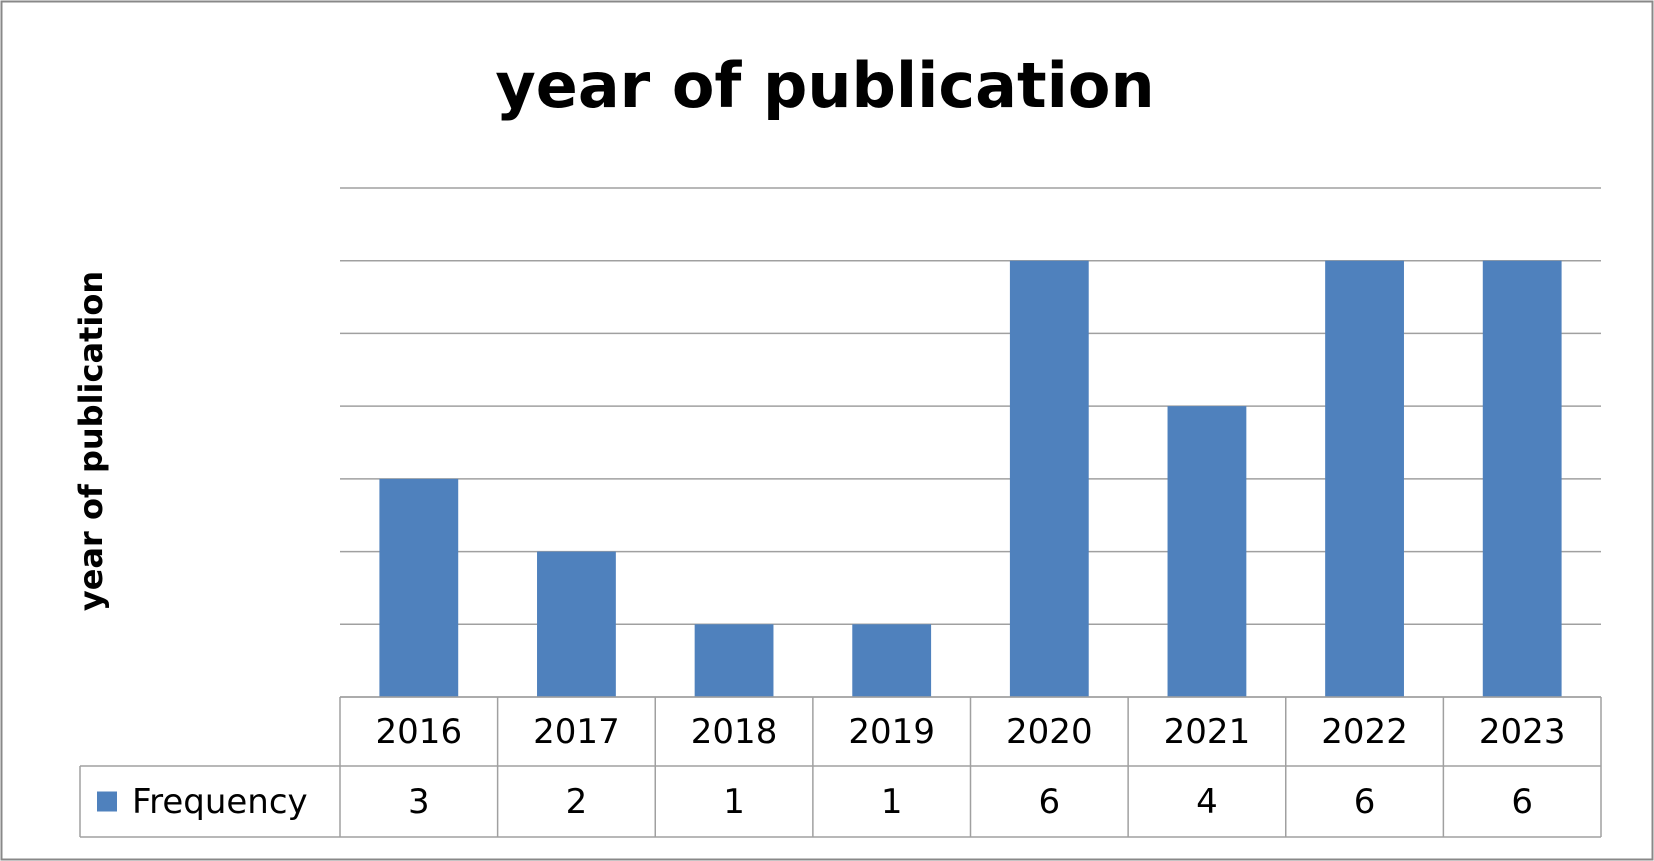 The width and height of the screenshot is (1654, 861). Describe the element at coordinates (419, 732) in the screenshot. I see `x-tick-label: 2016` at that location.